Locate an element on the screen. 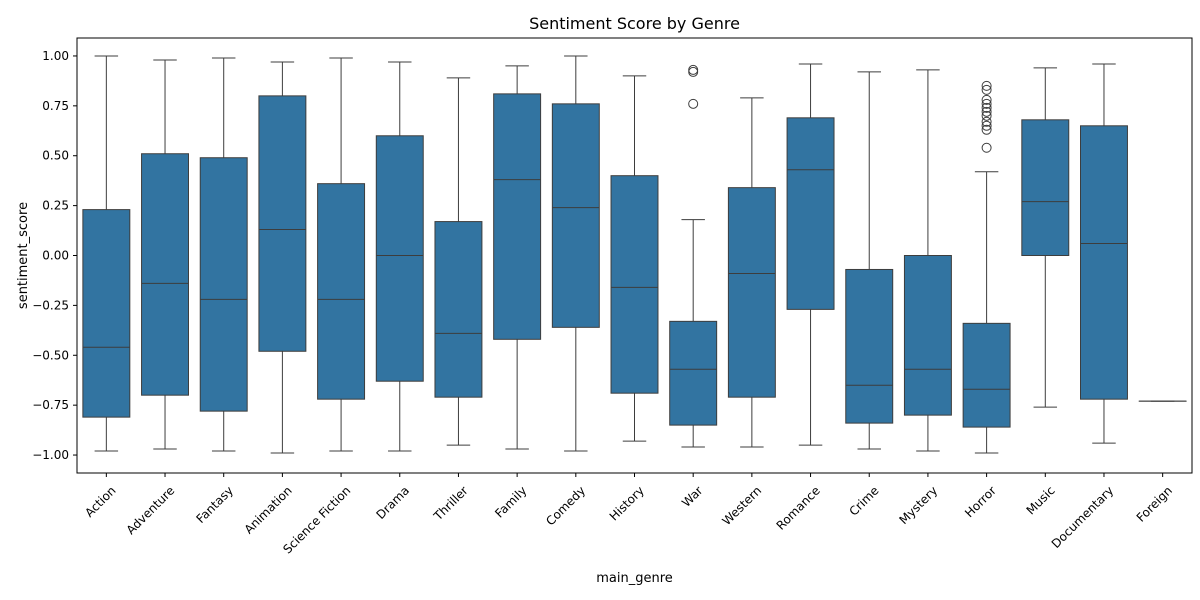 The width and height of the screenshot is (1200, 600). y-tick-label: −0.50 is located at coordinates (50, 355).